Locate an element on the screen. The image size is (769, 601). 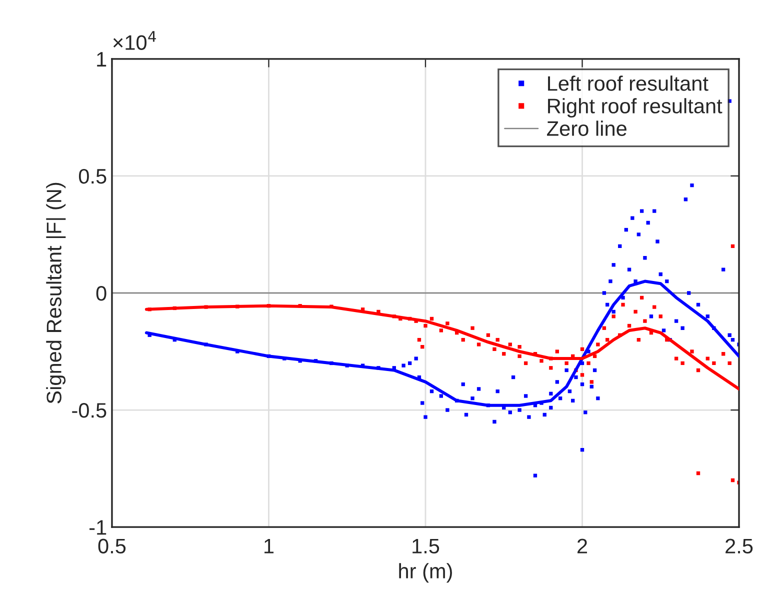
y-tick-label: -1 is located at coordinates (98, 527).